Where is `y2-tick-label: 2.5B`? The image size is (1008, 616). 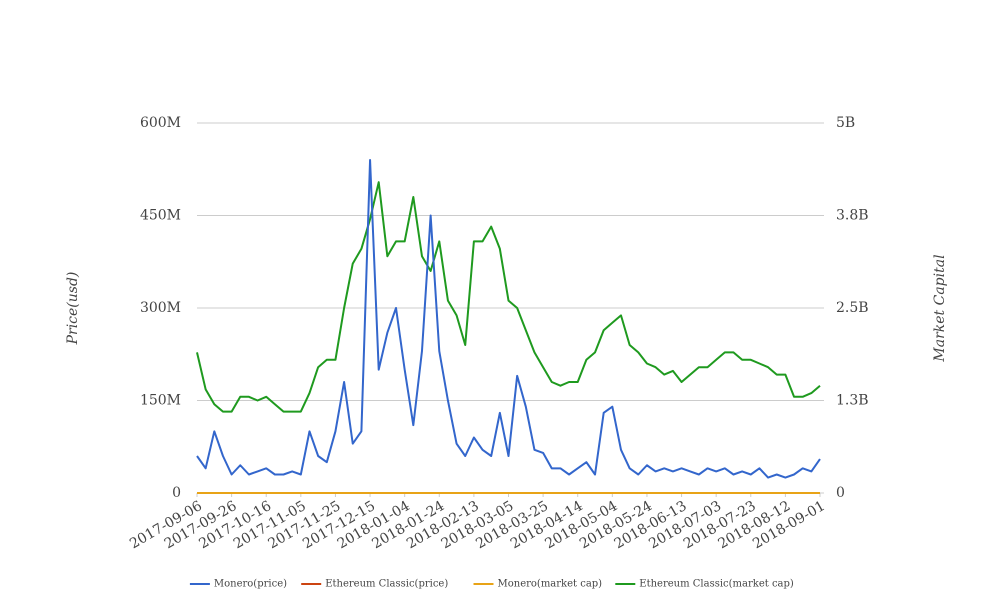 y2-tick-label: 2.5B is located at coordinates (852, 308).